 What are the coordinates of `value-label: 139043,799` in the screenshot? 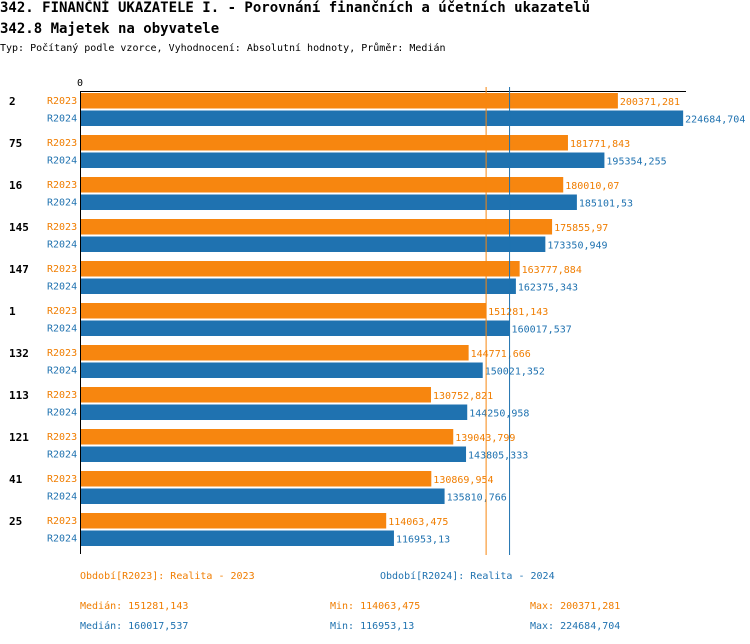 It's located at (485, 438).